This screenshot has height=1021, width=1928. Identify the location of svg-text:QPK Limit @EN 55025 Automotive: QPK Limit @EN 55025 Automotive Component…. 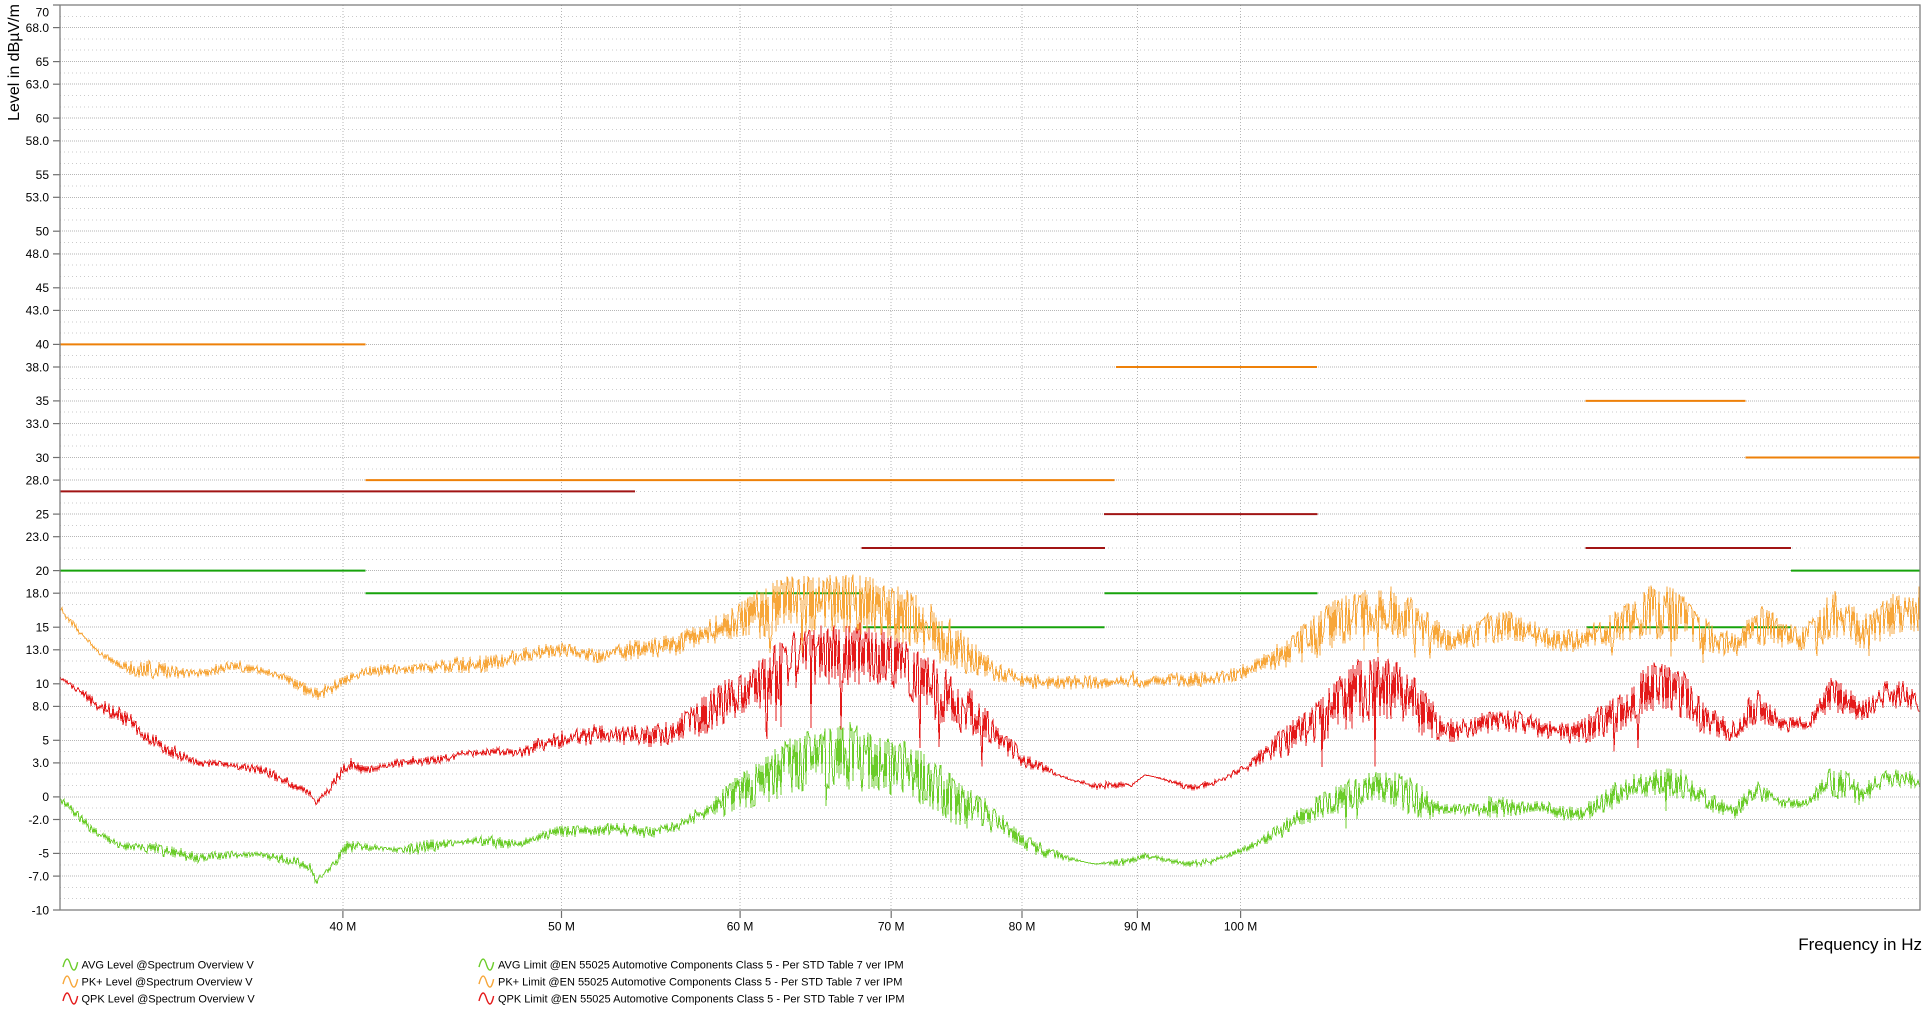
(701, 999).